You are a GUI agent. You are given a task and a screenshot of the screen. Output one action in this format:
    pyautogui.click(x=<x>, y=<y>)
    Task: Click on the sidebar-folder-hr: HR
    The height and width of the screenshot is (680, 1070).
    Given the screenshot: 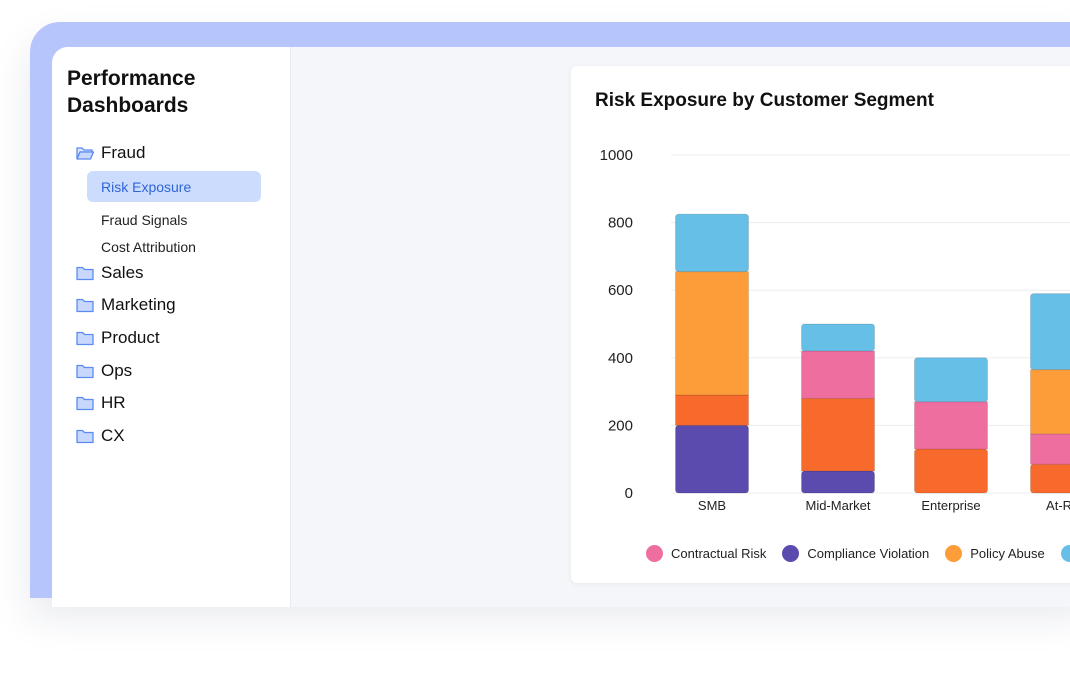 What is the action you would take?
    pyautogui.click(x=101, y=403)
    